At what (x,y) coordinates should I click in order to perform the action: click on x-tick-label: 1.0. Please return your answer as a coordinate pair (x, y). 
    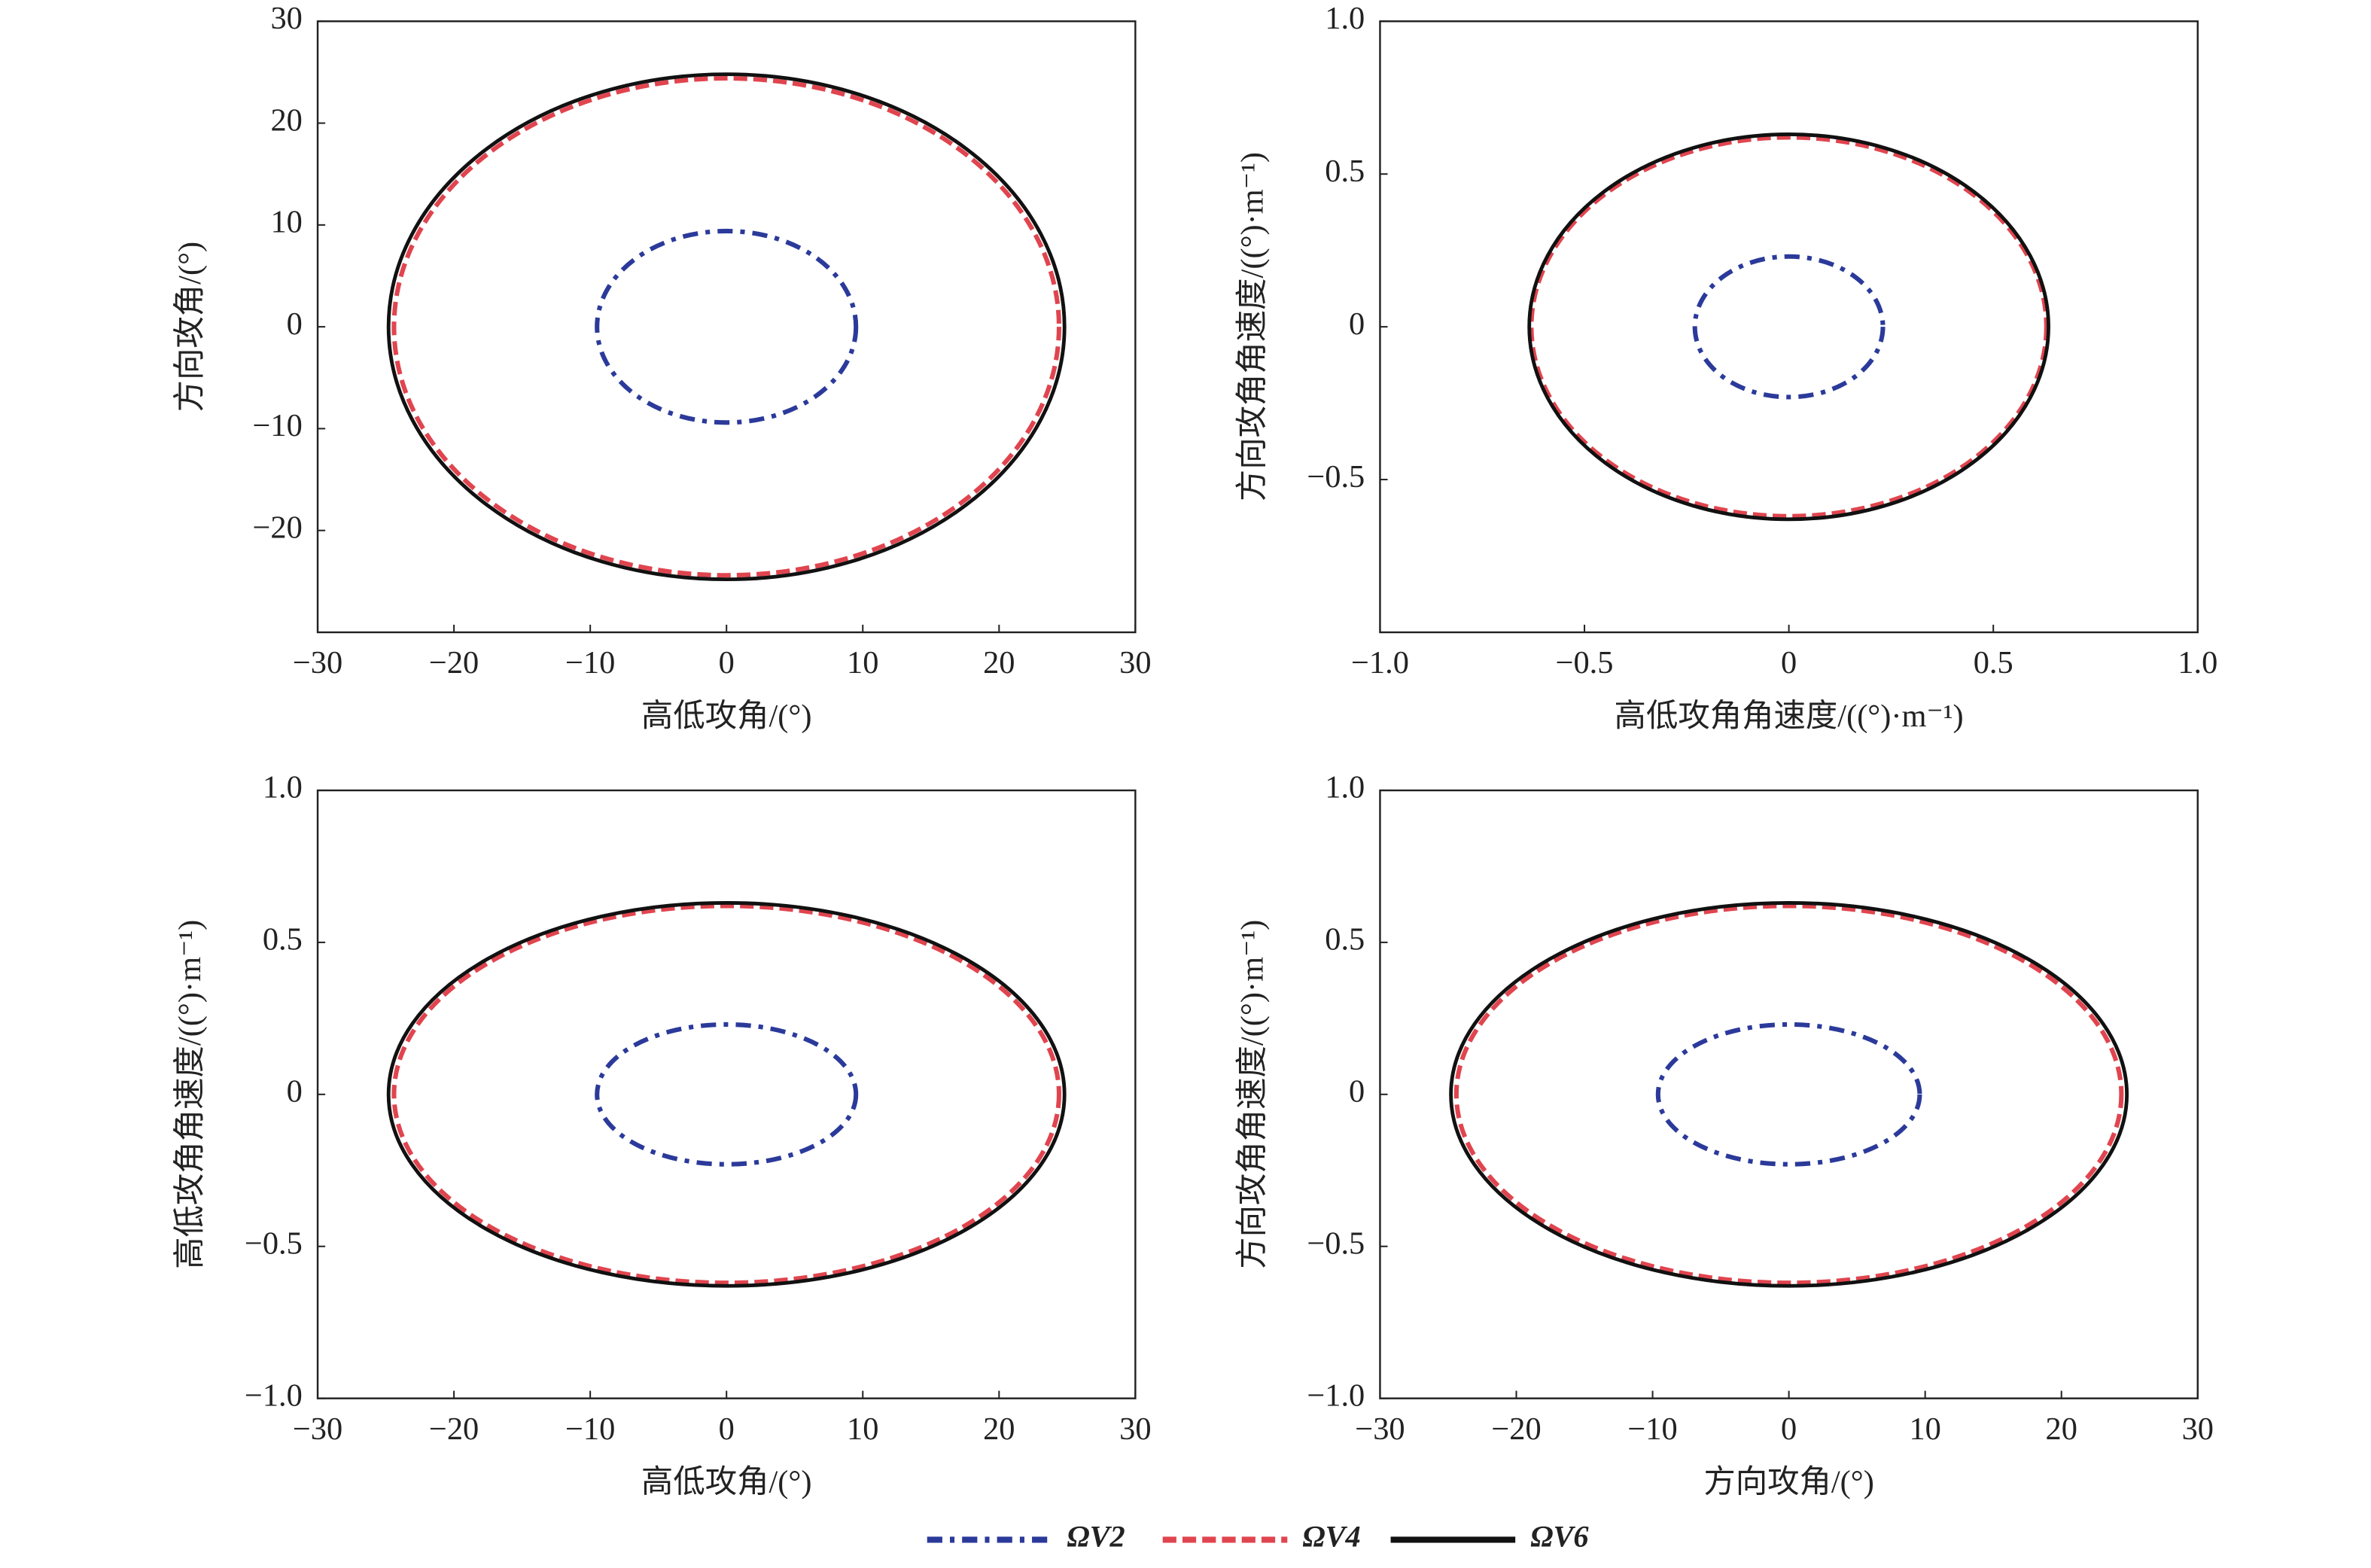
    Looking at the image, I should click on (2197, 662).